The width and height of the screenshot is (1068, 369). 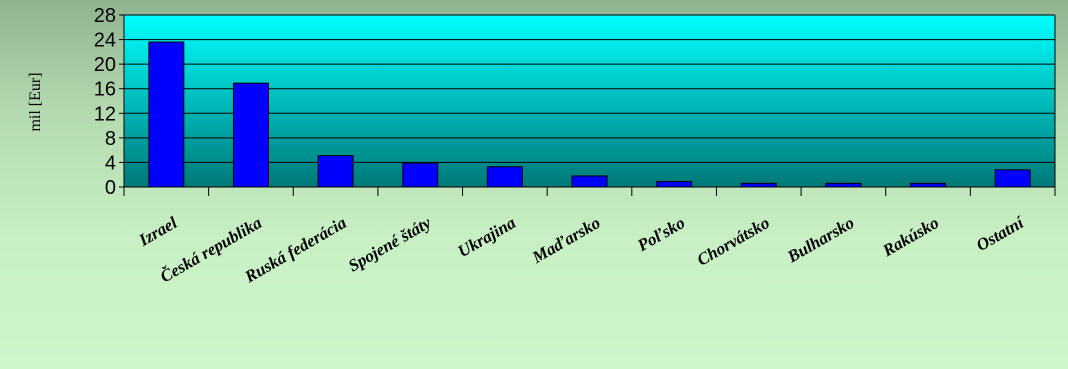 What do you see at coordinates (110, 188) in the screenshot?
I see `y-tick-label: 0` at bounding box center [110, 188].